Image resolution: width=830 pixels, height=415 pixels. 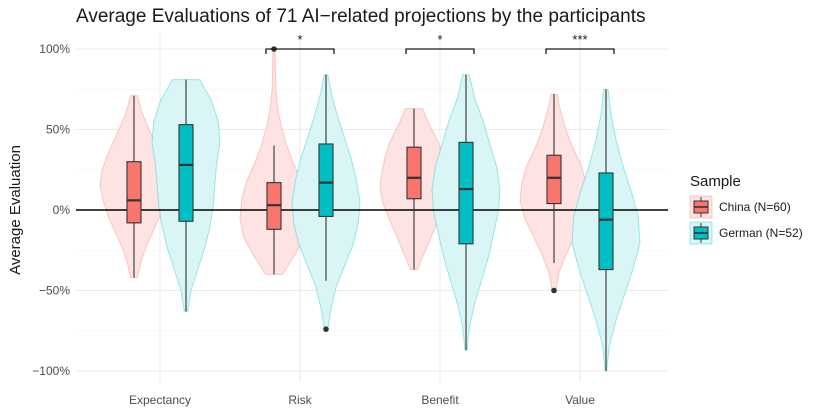 I want to click on y-axis-title: Average Evaluation, so click(x=15, y=210).